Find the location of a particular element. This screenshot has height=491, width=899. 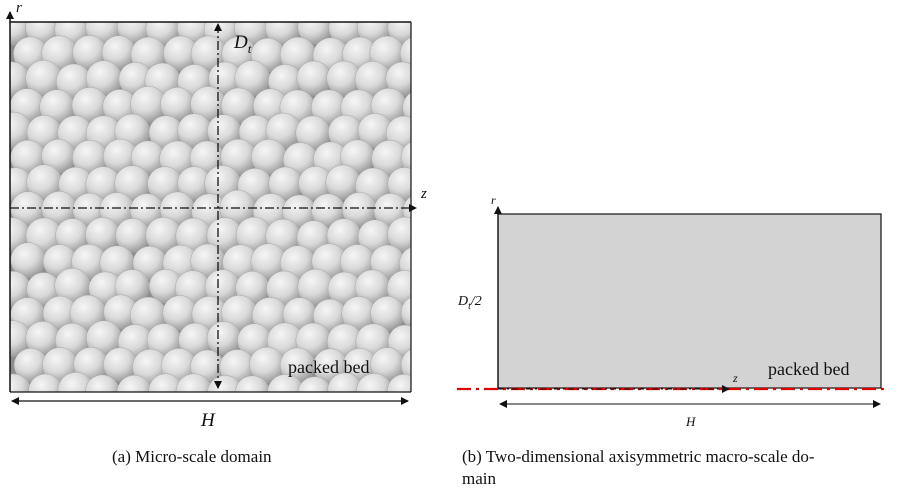

r-axis-label: r is located at coordinates (19, 8).